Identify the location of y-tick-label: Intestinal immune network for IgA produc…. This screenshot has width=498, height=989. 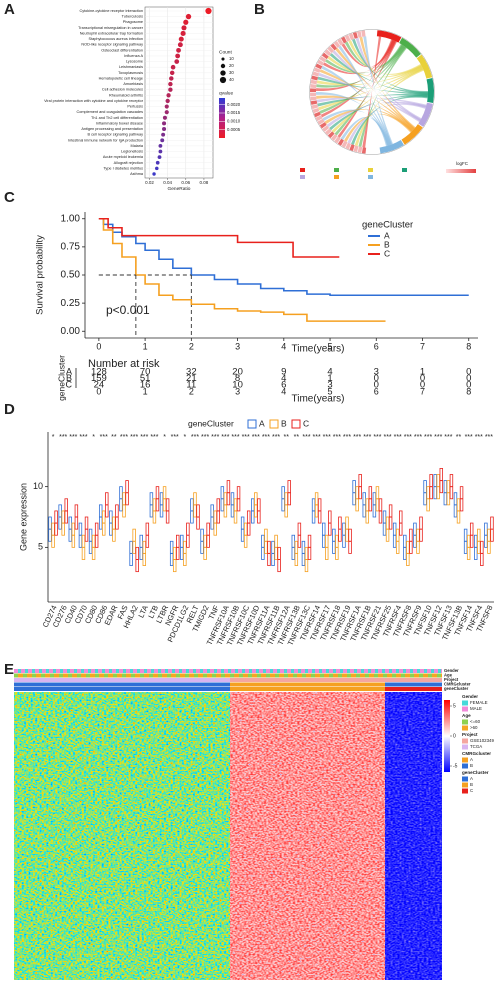
(105, 140).